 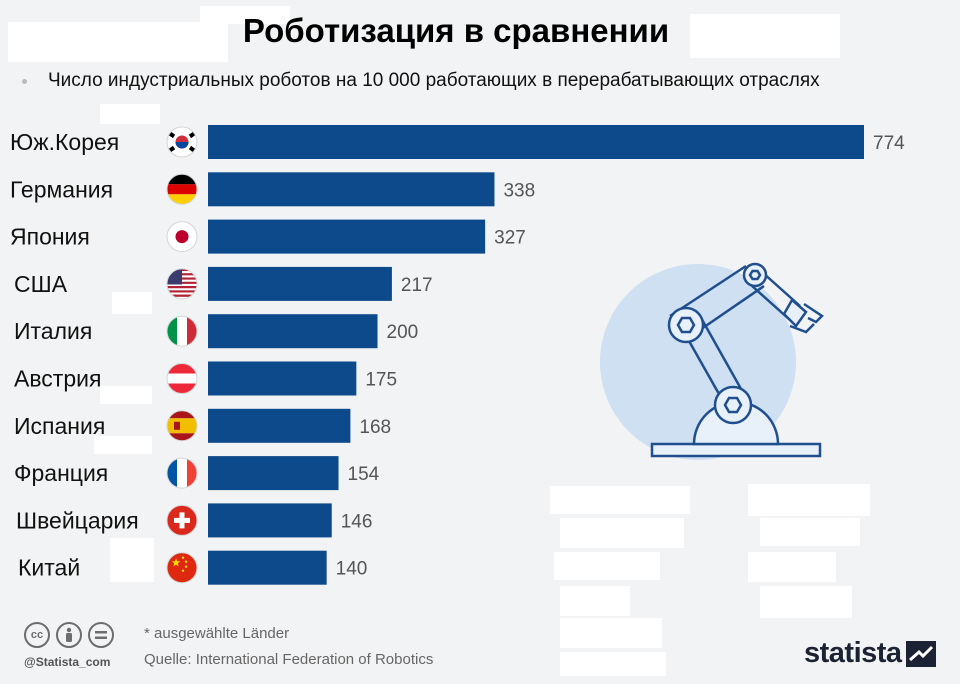 What do you see at coordinates (381, 380) in the screenshot?
I see `value-label: 175` at bounding box center [381, 380].